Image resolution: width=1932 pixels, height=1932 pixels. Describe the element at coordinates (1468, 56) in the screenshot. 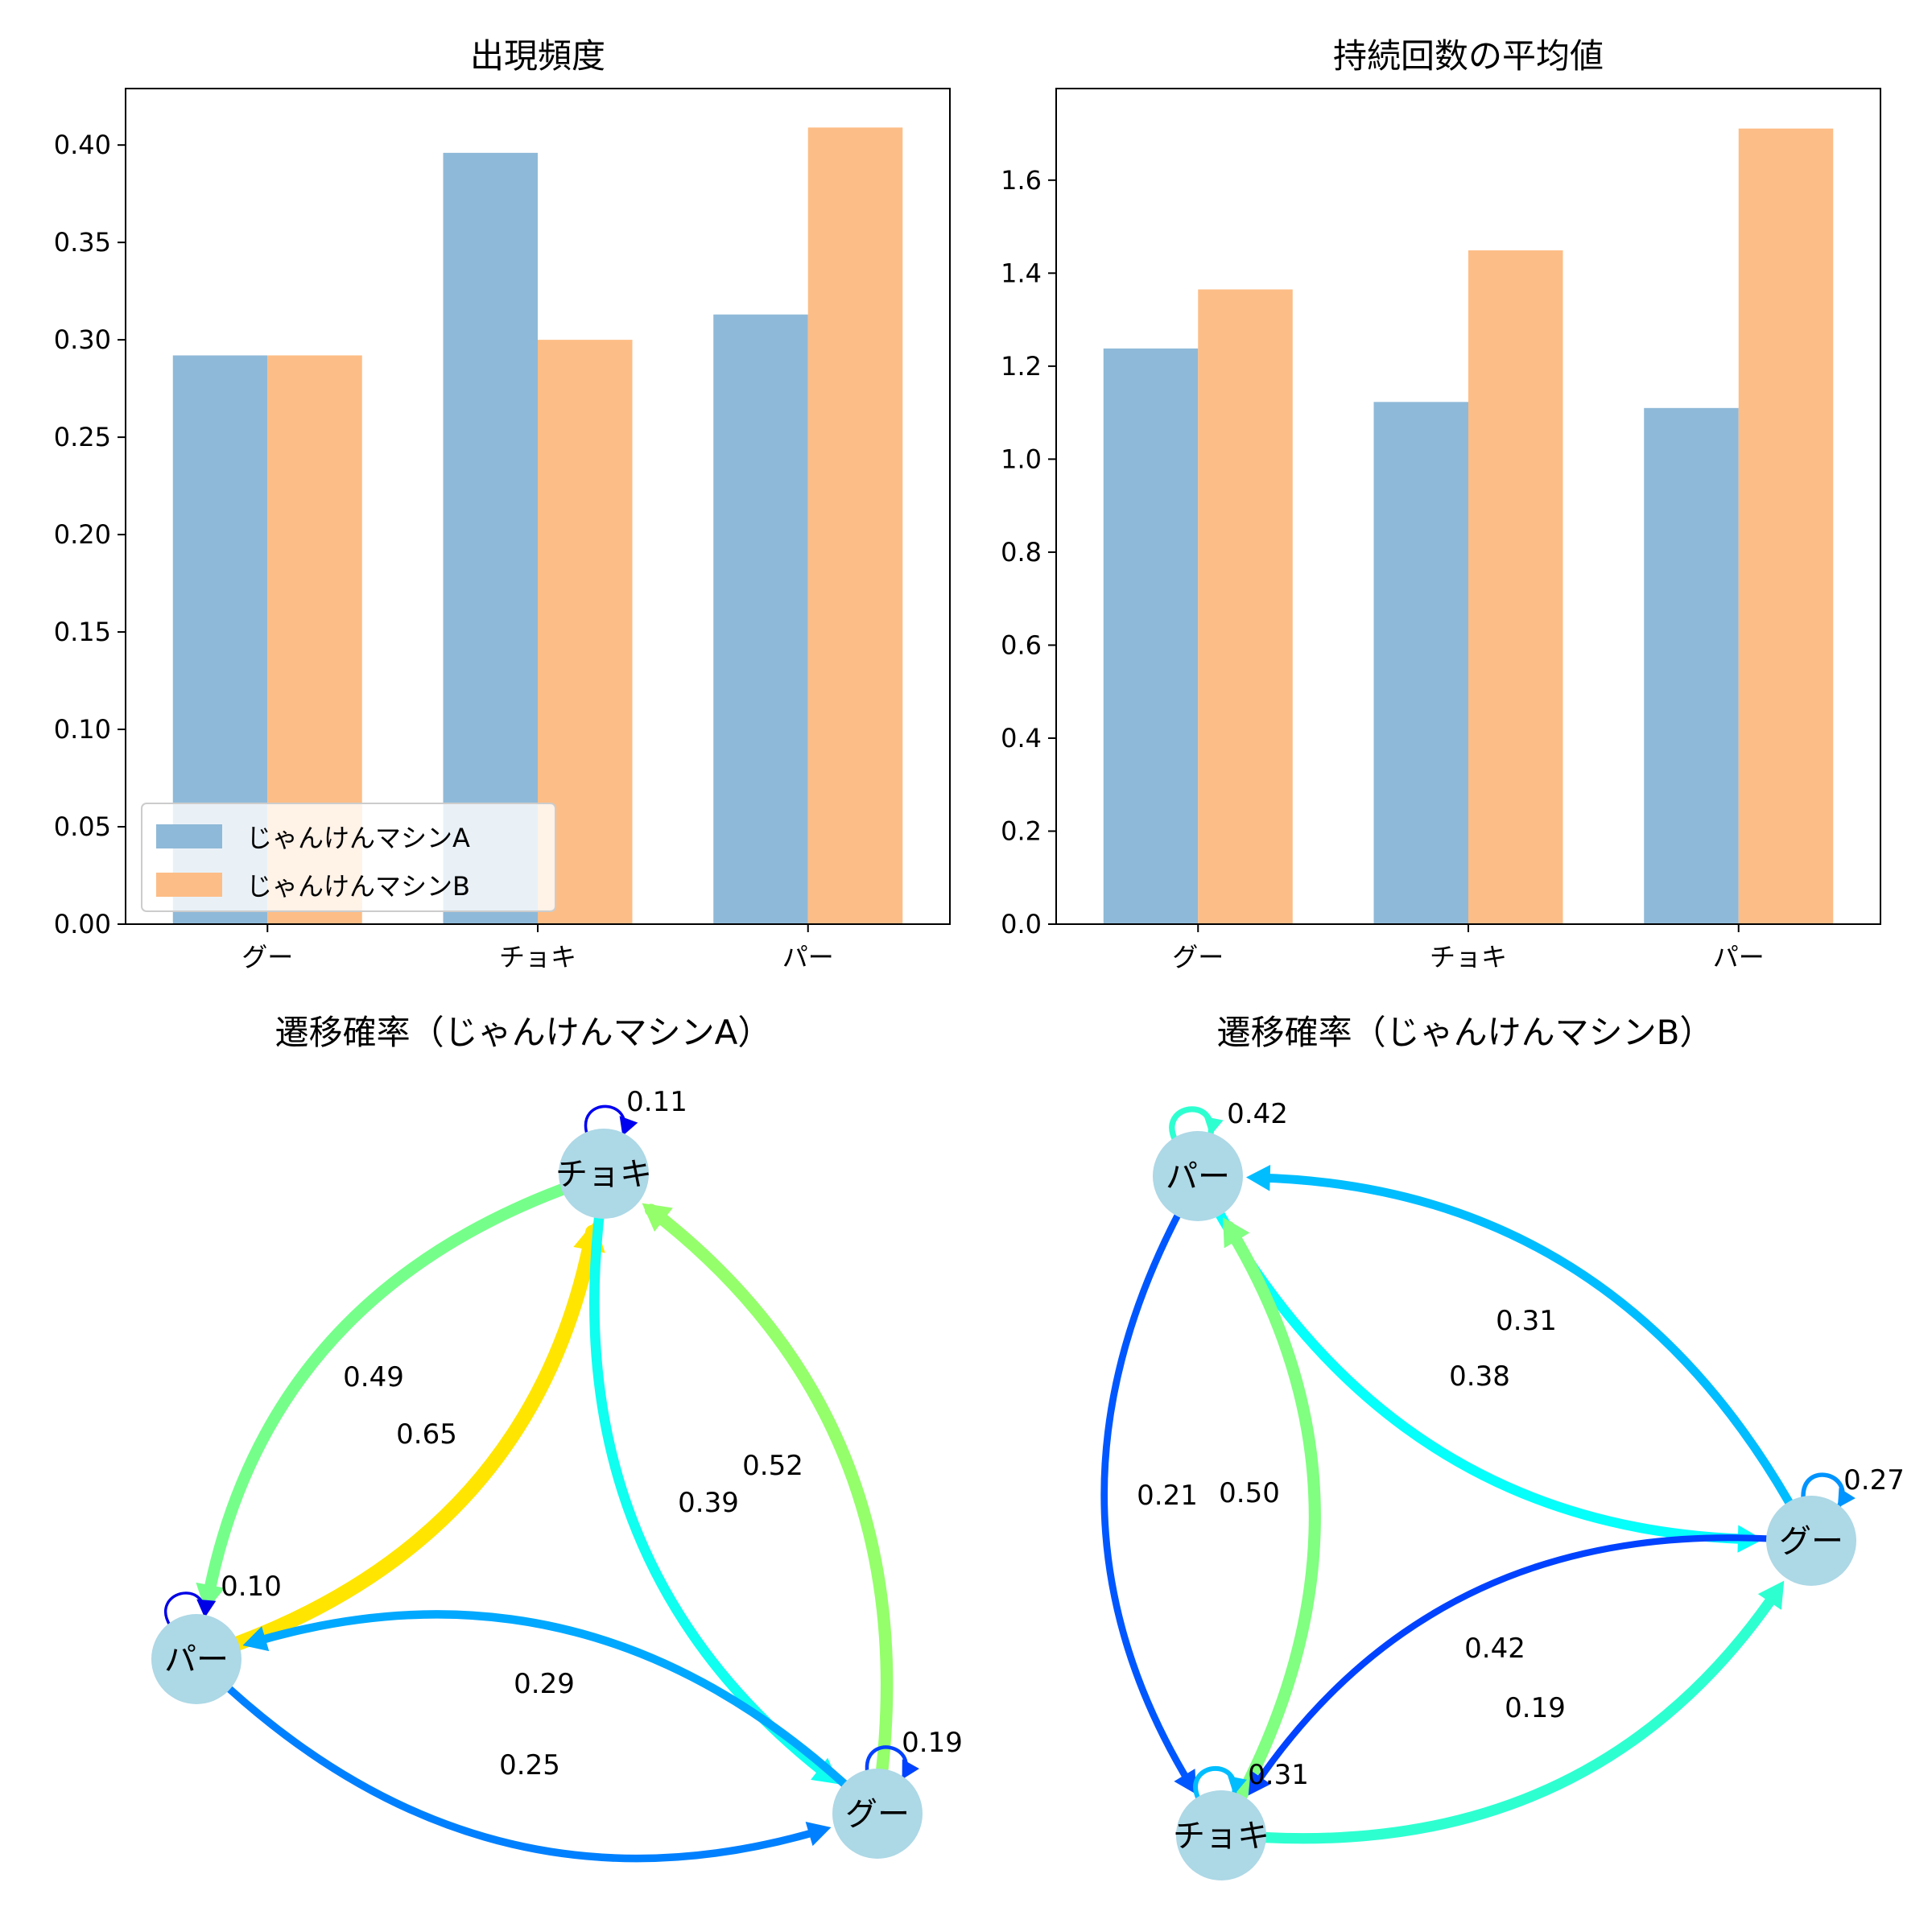

I see `chart-title: 持続回数の平均値` at that location.